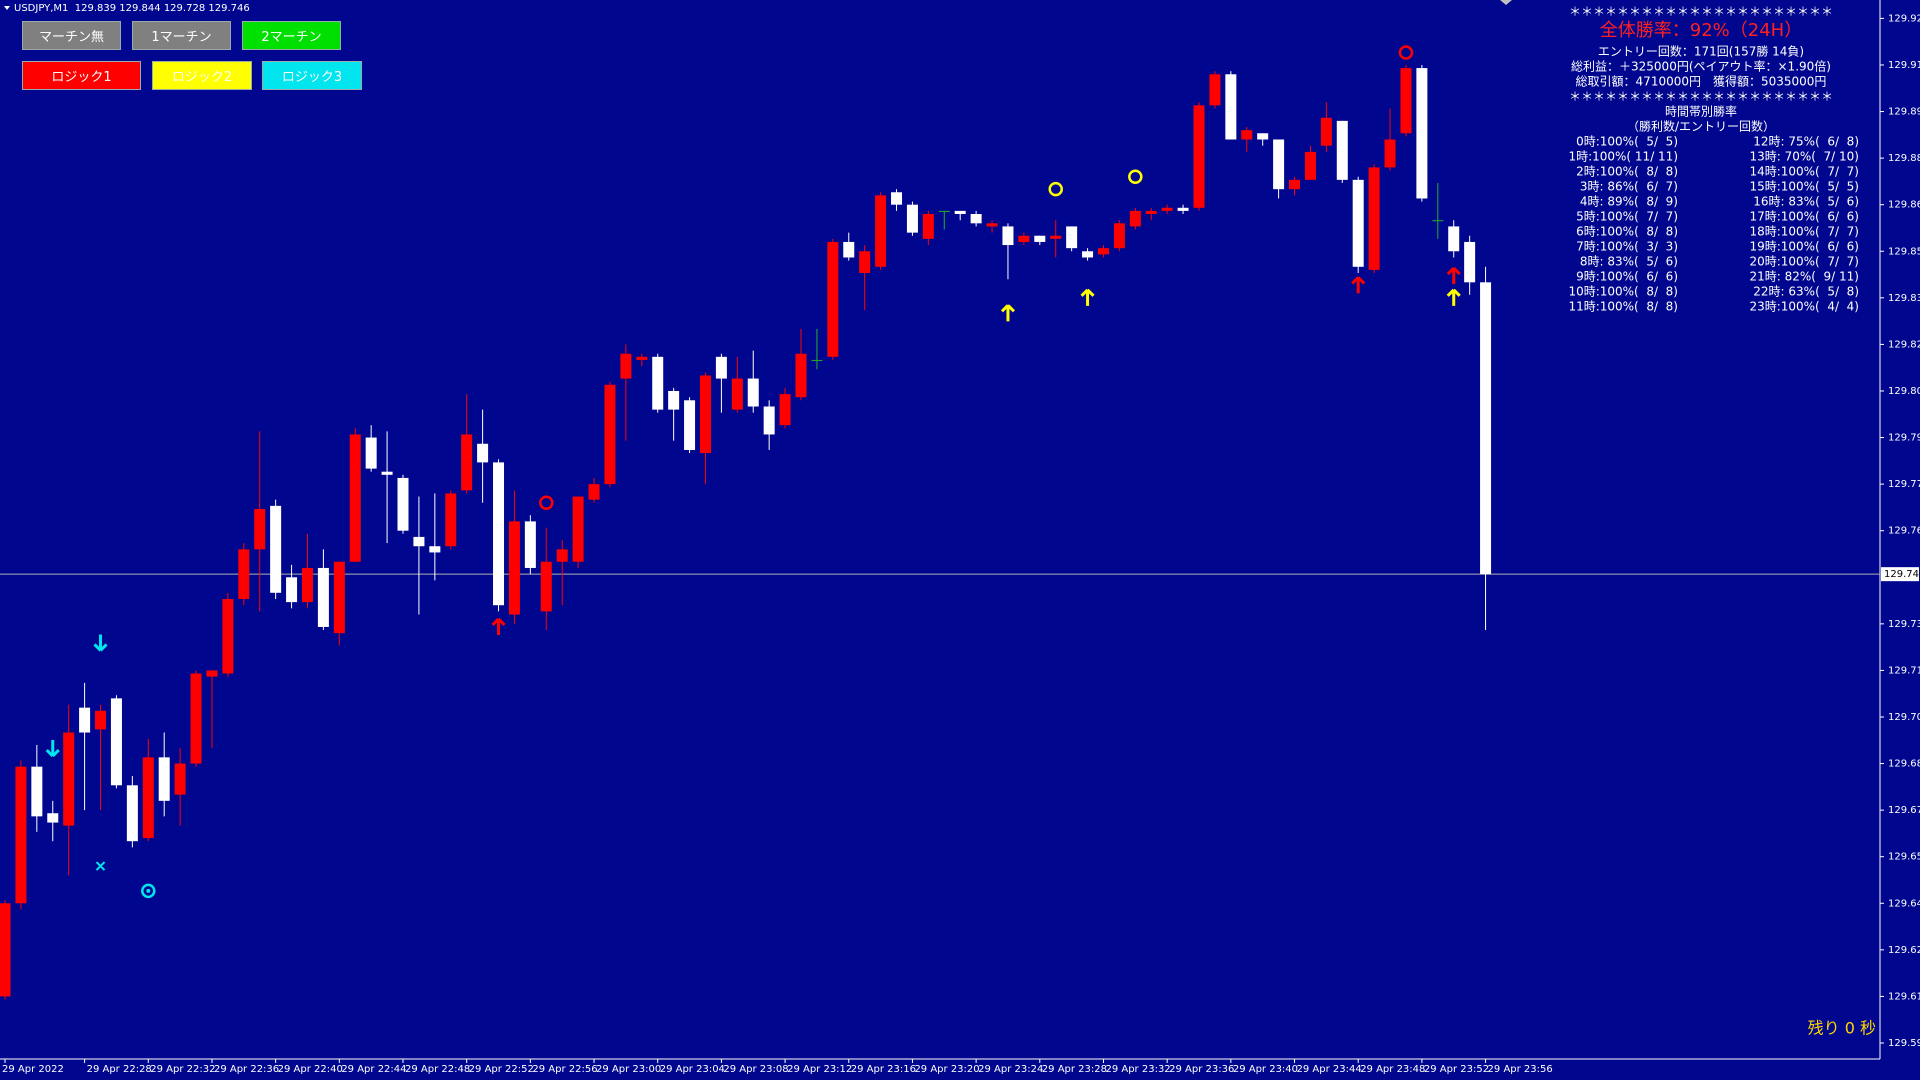  What do you see at coordinates (1804, 307) in the screenshot?
I see `panel-row-right: 23時:100%( 4/ 4)` at bounding box center [1804, 307].